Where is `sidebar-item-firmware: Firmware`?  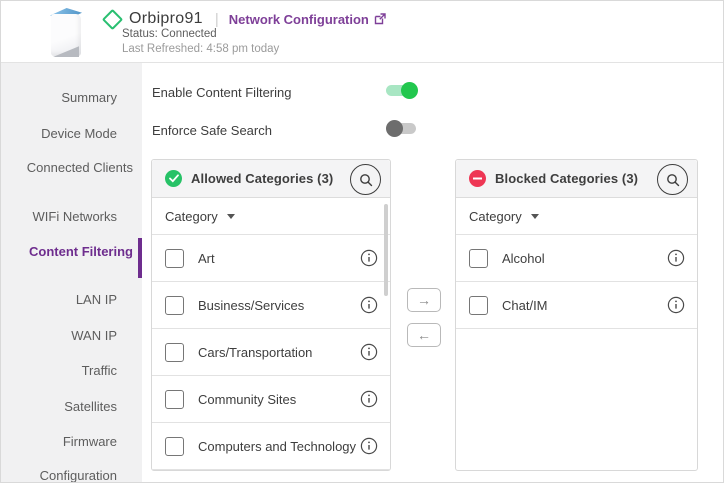 sidebar-item-firmware: Firmware is located at coordinates (89, 441).